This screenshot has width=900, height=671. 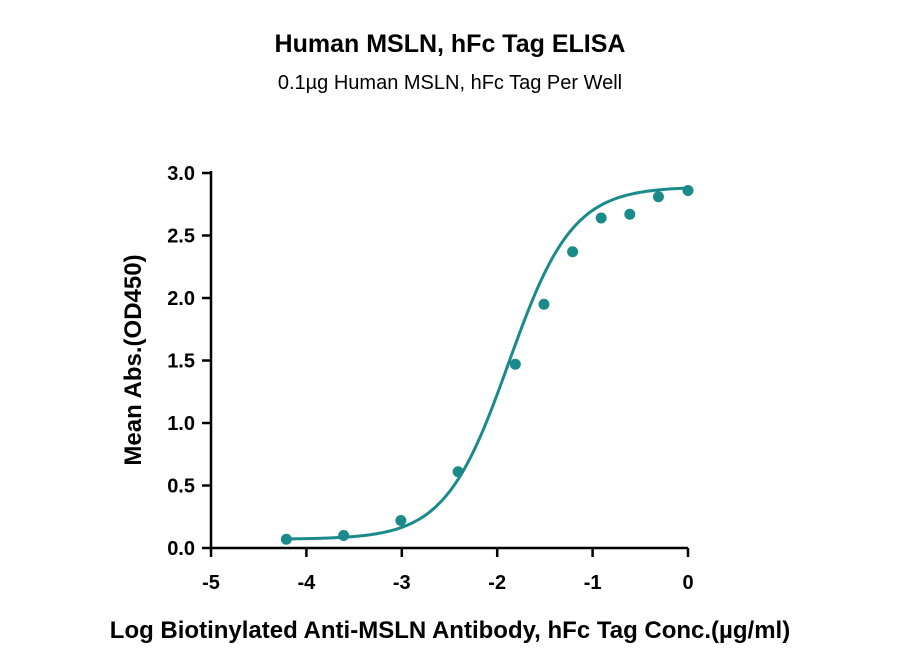 I want to click on y-tick-label: 0.5, so click(x=181, y=487).